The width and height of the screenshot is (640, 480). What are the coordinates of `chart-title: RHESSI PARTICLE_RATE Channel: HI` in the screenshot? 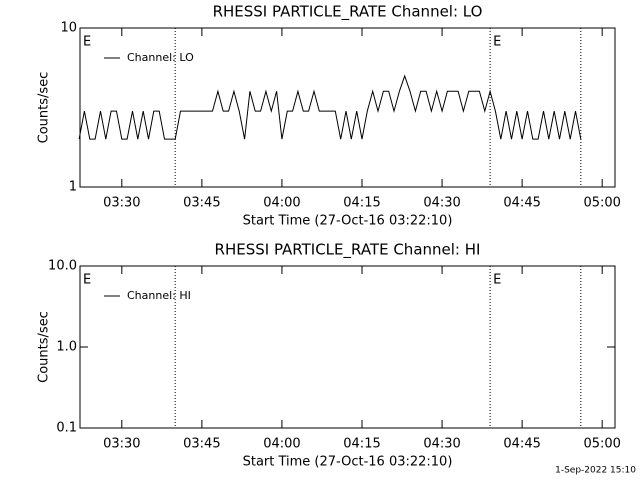 It's located at (348, 250).